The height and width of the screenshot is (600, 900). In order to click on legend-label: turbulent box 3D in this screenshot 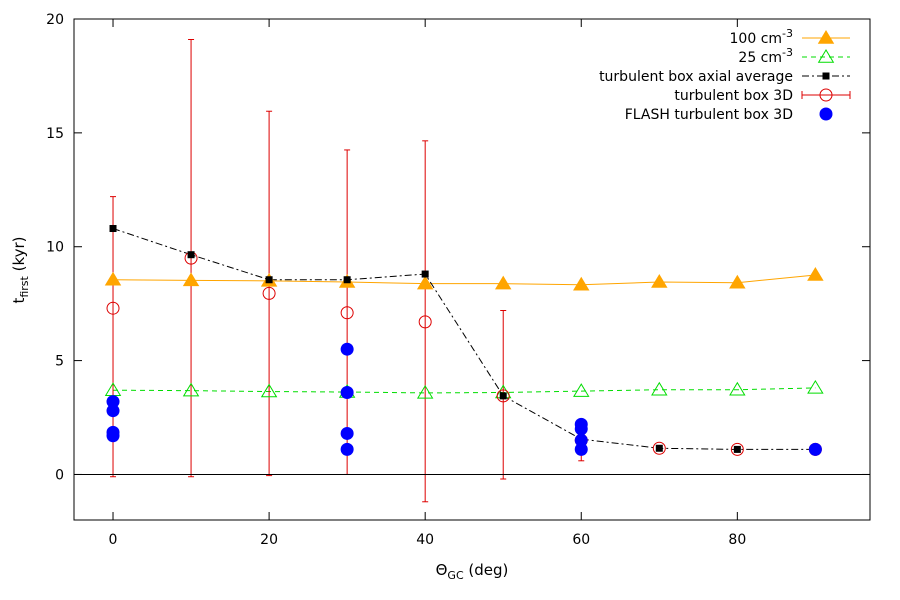, I will do `click(733, 96)`.